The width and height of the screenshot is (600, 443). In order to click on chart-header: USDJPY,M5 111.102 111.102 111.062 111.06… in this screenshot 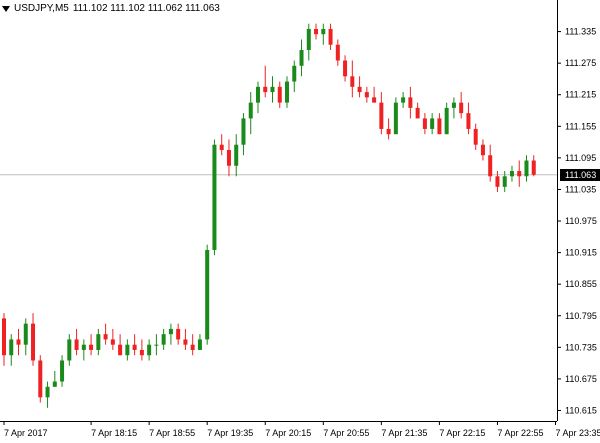, I will do `click(111, 8)`.